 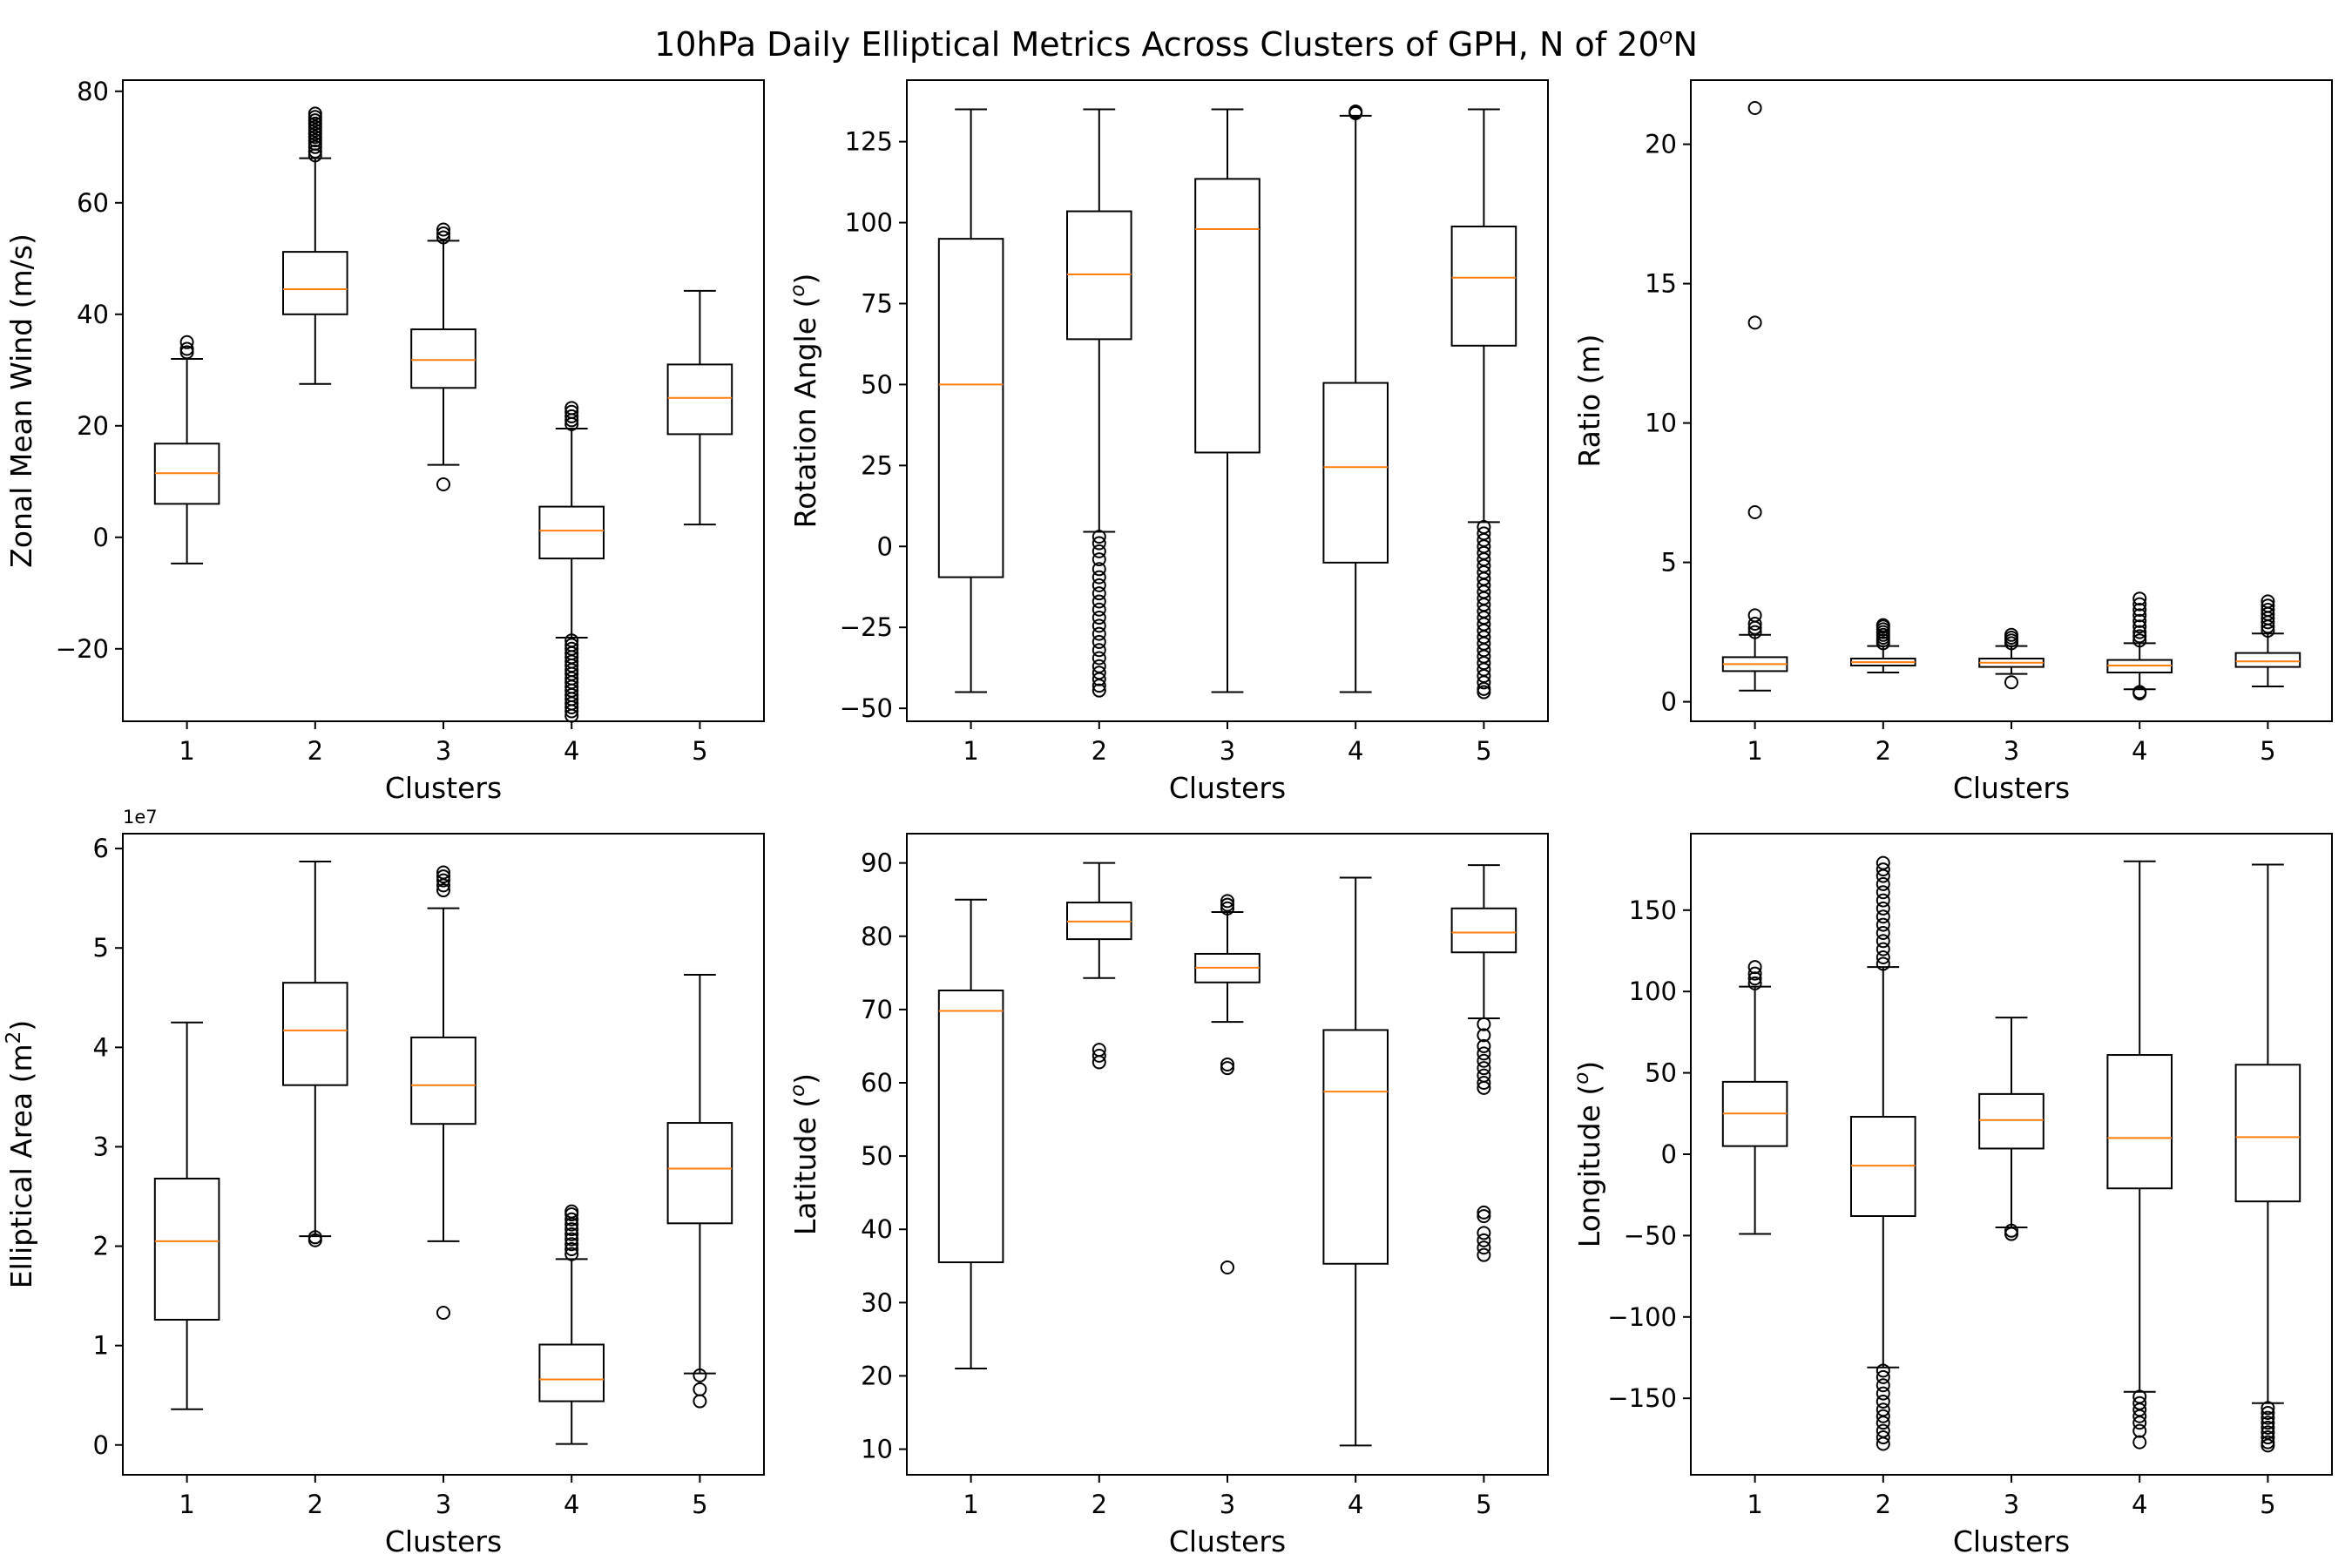 I want to click on y-axis-label: Rotation Angle (o), so click(x=805, y=401).